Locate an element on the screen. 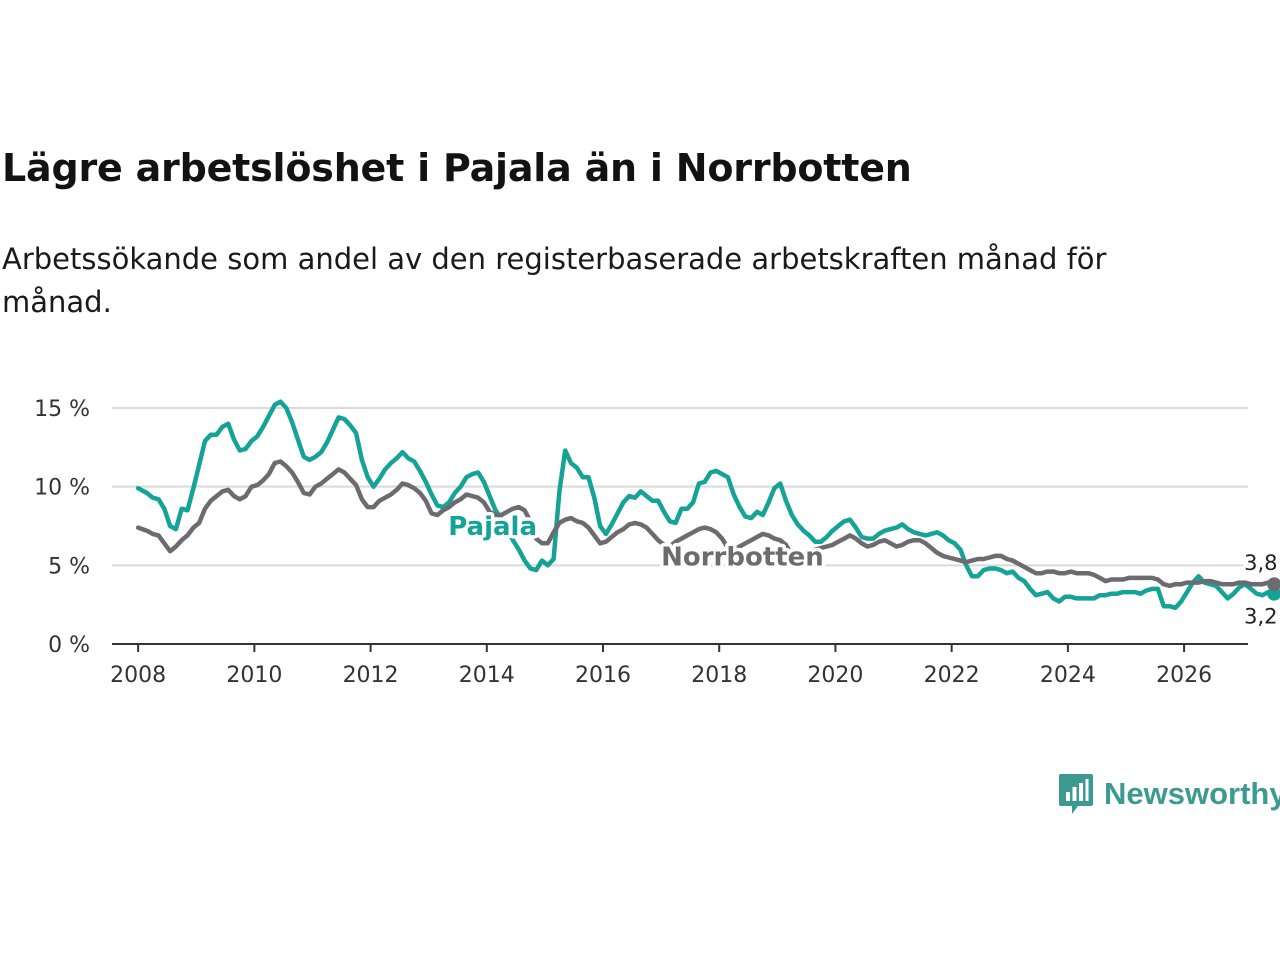  x-tick-label: 2014 is located at coordinates (487, 675).